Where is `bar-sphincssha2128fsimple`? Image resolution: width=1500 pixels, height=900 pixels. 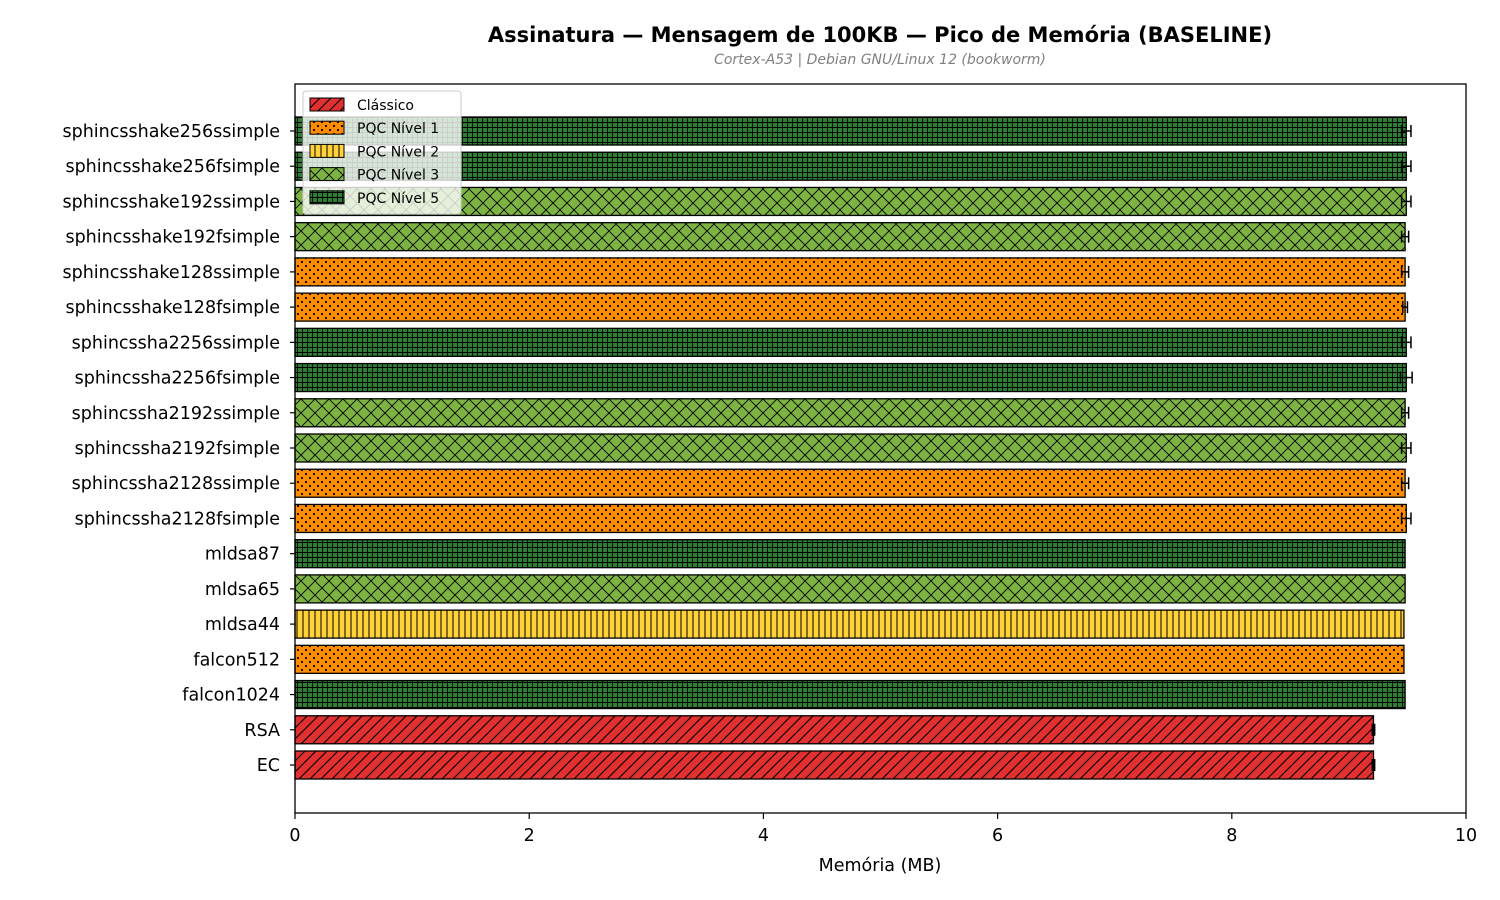
bar-sphincssha2128fsimple is located at coordinates (850, 518).